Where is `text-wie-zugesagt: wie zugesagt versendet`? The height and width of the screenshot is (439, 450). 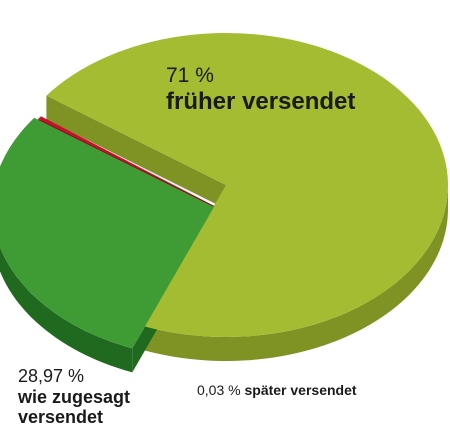 text-wie-zugesagt: wie zugesagt versendet is located at coordinates (74, 407).